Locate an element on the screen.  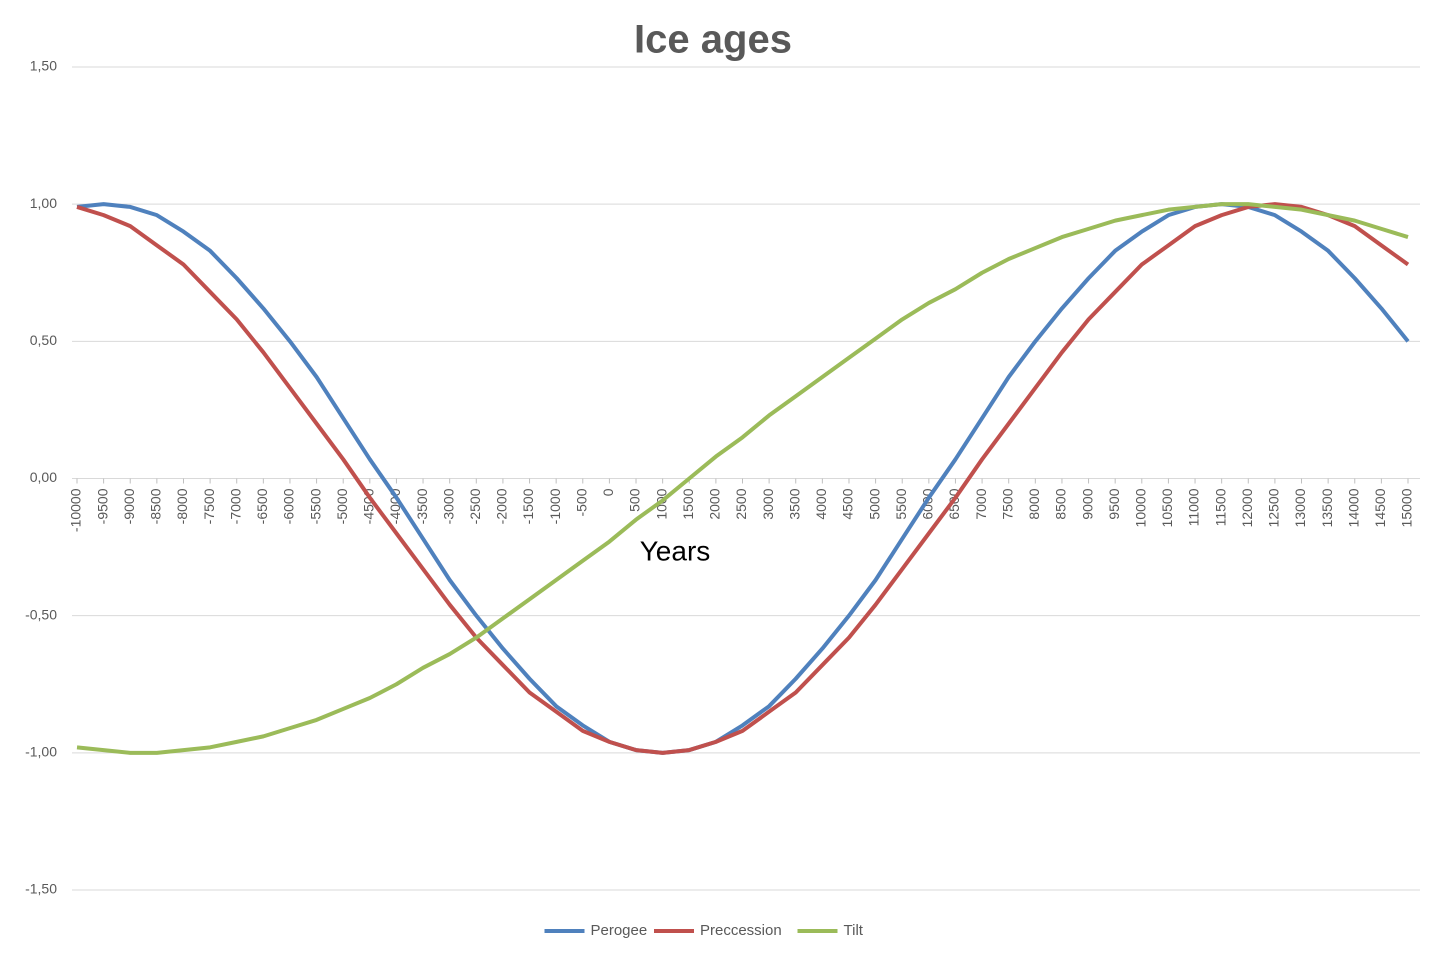
x-tick-label: 10500 is located at coordinates (1167, 507).